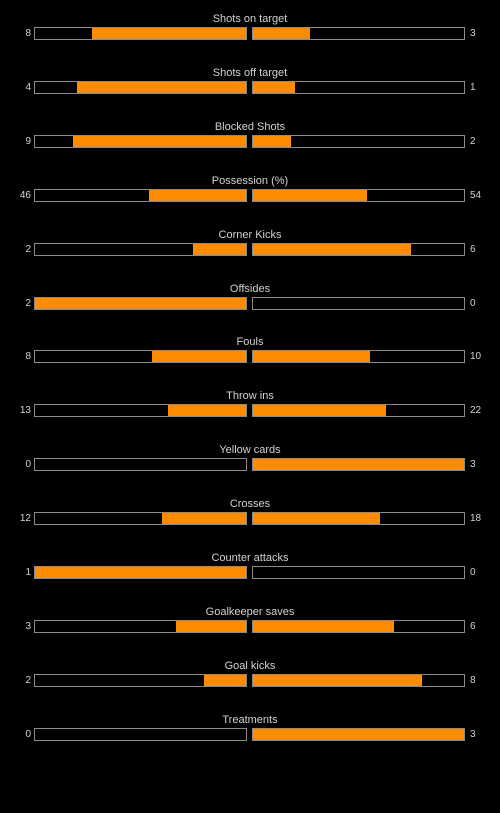 The image size is (500, 813). What do you see at coordinates (28, 626) in the screenshot?
I see `home-value: 3` at bounding box center [28, 626].